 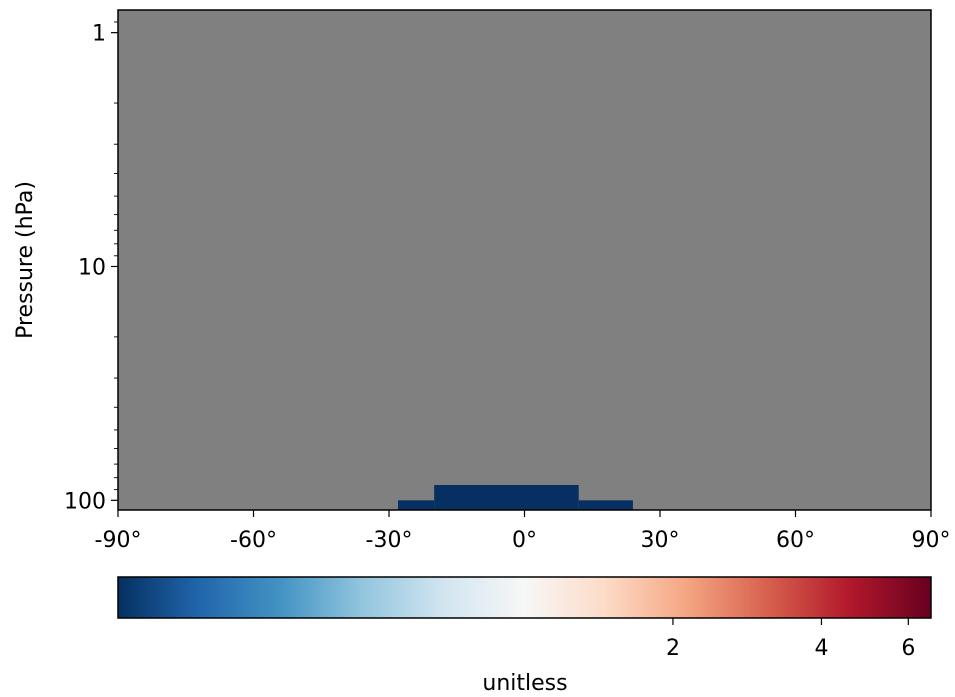 What do you see at coordinates (795, 540) in the screenshot?
I see `x-tick-label: 60°` at bounding box center [795, 540].